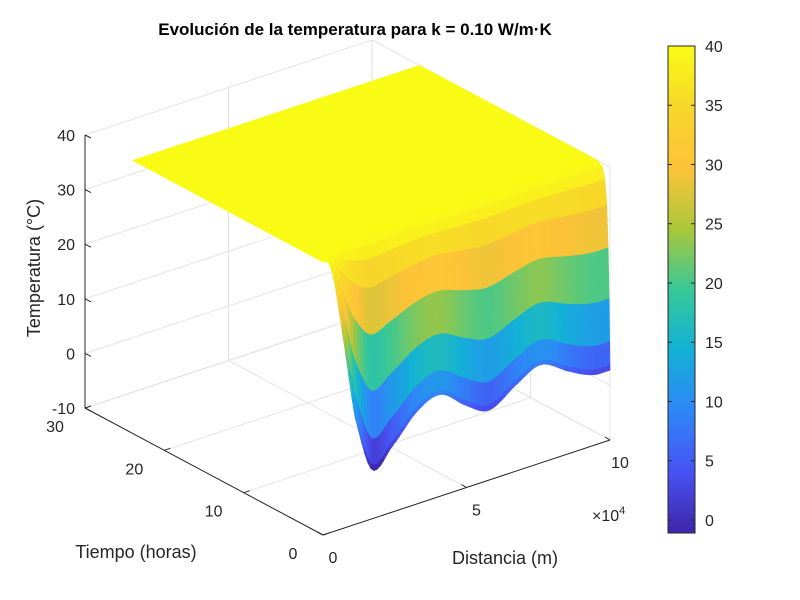 The height and width of the screenshot is (600, 800). Describe the element at coordinates (505, 558) in the screenshot. I see `x-axis-label: Distancia (m)` at that location.